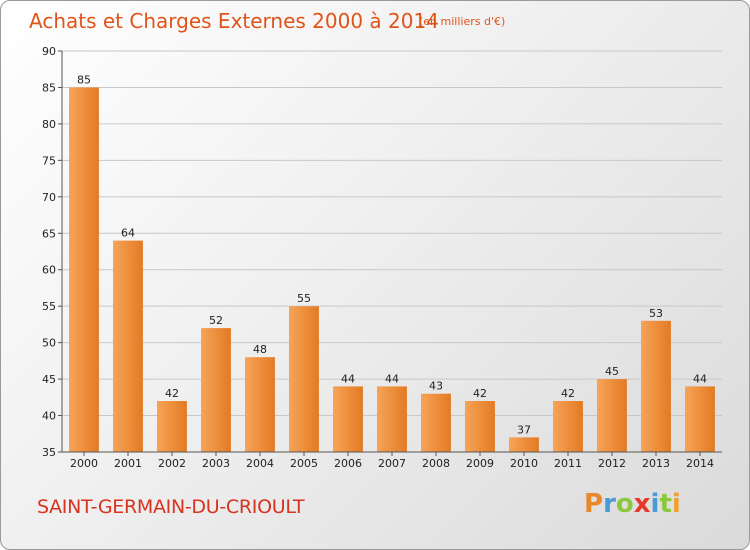 Image resolution: width=750 pixels, height=550 pixels. Describe the element at coordinates (392, 378) in the screenshot. I see `data-label-2007: 44` at that location.